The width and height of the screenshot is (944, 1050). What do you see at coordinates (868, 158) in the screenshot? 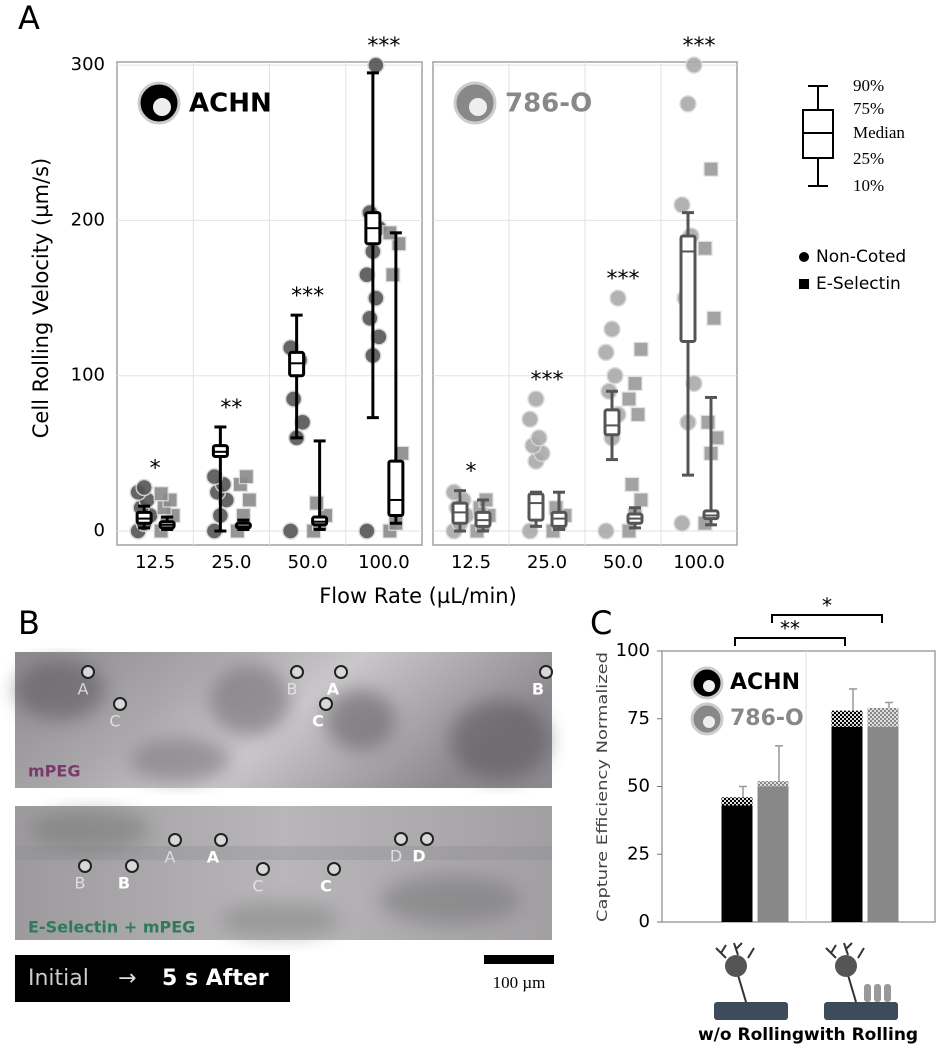
I see `box-legend-label: 25%` at bounding box center [868, 158].